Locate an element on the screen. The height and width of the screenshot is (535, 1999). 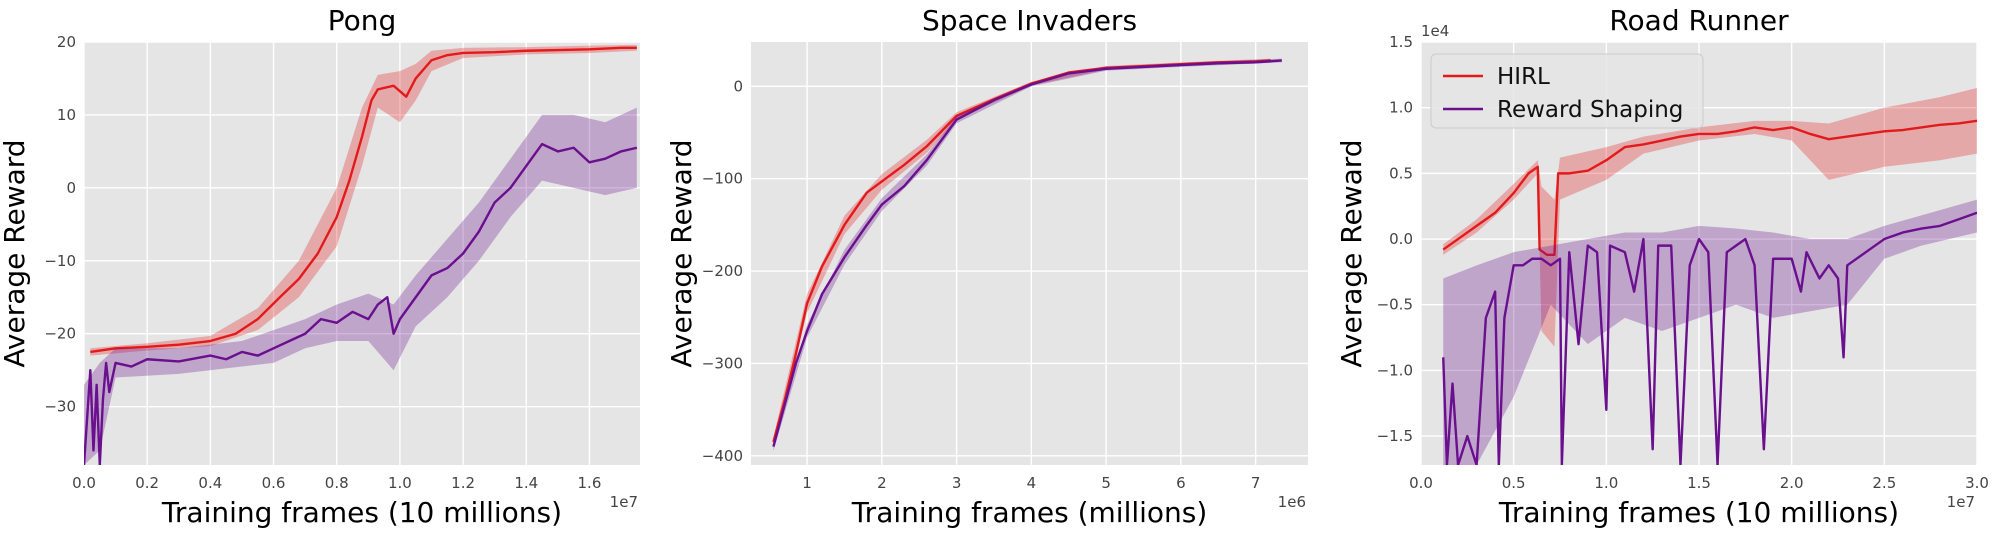
y-tick-label: −400 is located at coordinates (722, 456).